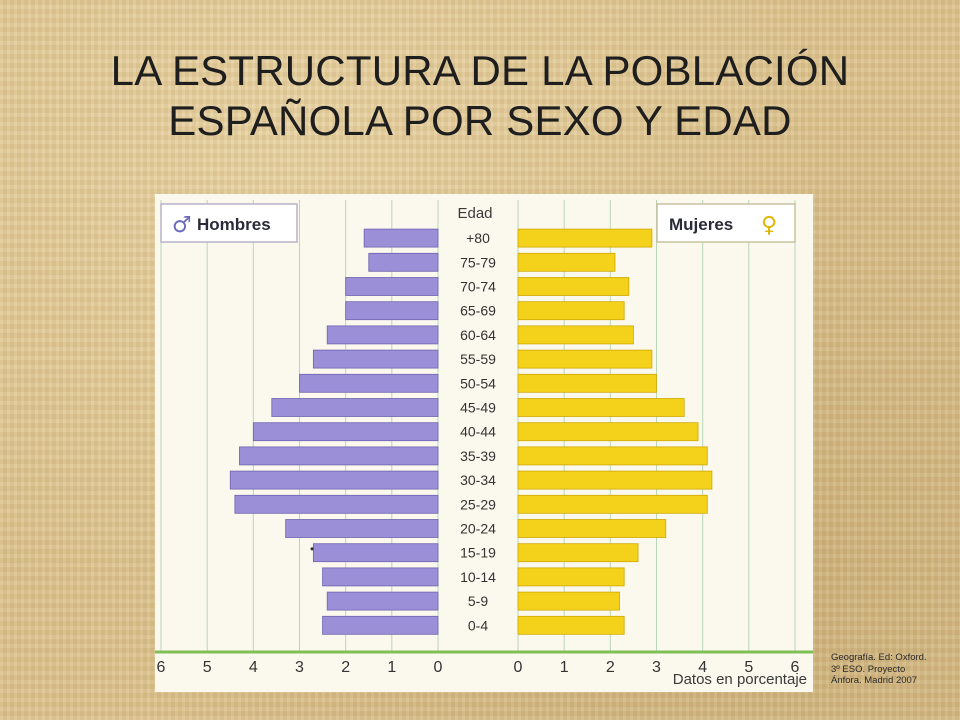 The width and height of the screenshot is (960, 720). What do you see at coordinates (748, 667) in the screenshot?
I see `x-tick-label-right: 5` at bounding box center [748, 667].